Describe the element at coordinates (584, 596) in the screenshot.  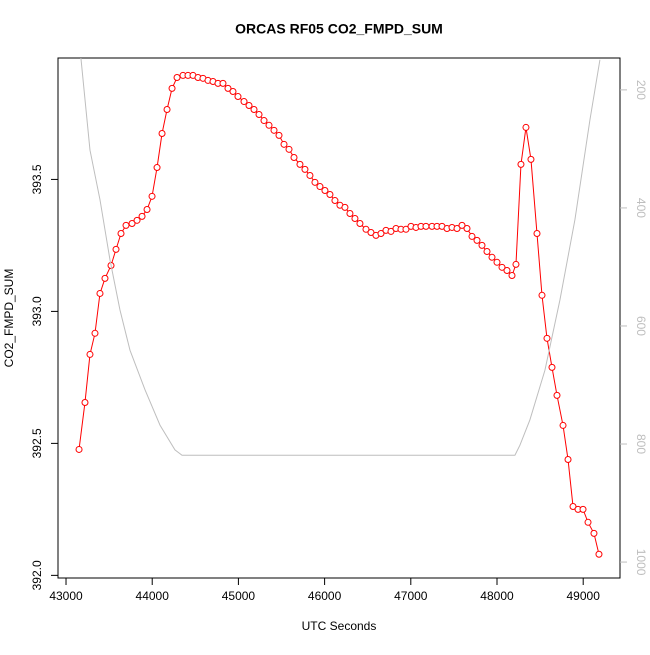
I see `x-tick-label: 49000` at that location.